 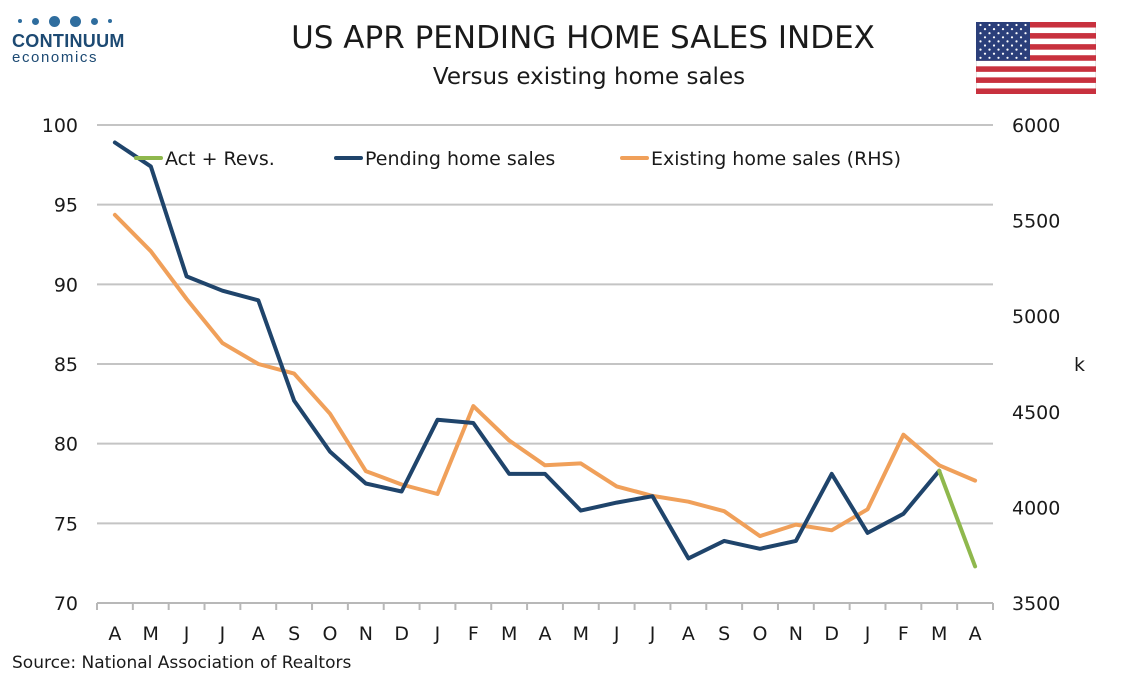 What do you see at coordinates (1036, 126) in the screenshot?
I see `y-right-tick-label: 6000` at bounding box center [1036, 126].